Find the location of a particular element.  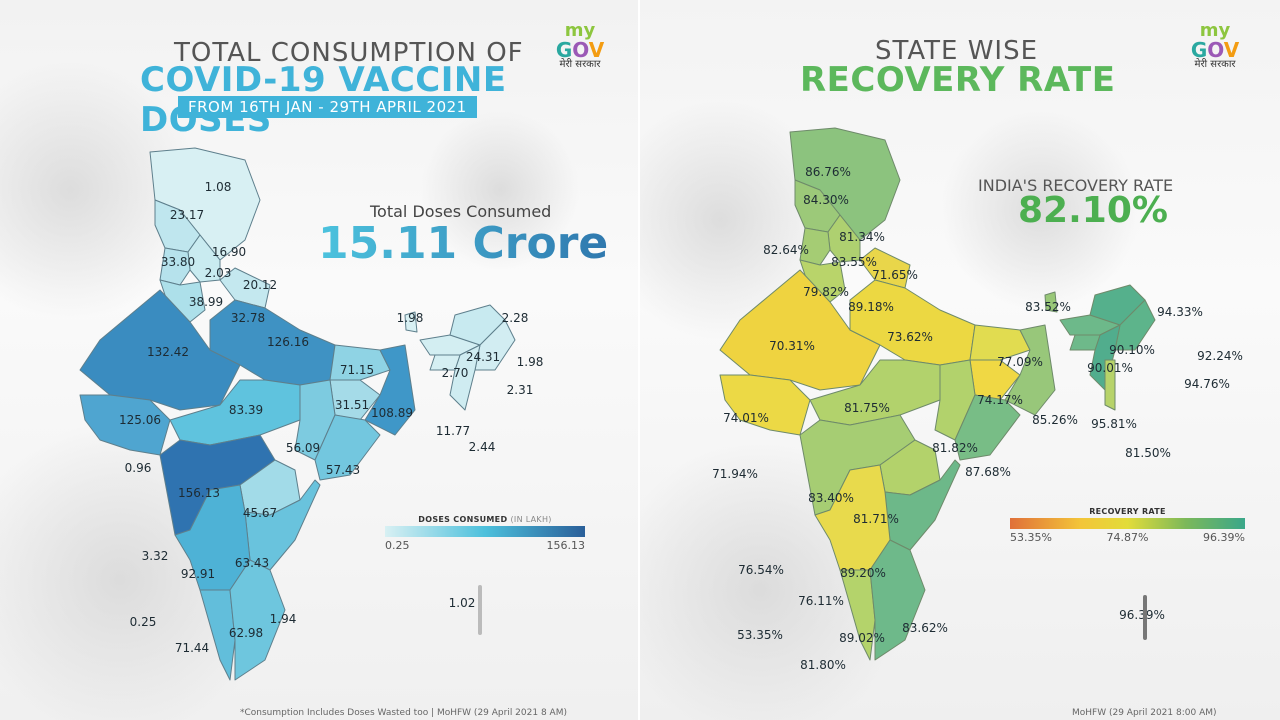

label-manipur: 94.76% is located at coordinates (1207, 384).